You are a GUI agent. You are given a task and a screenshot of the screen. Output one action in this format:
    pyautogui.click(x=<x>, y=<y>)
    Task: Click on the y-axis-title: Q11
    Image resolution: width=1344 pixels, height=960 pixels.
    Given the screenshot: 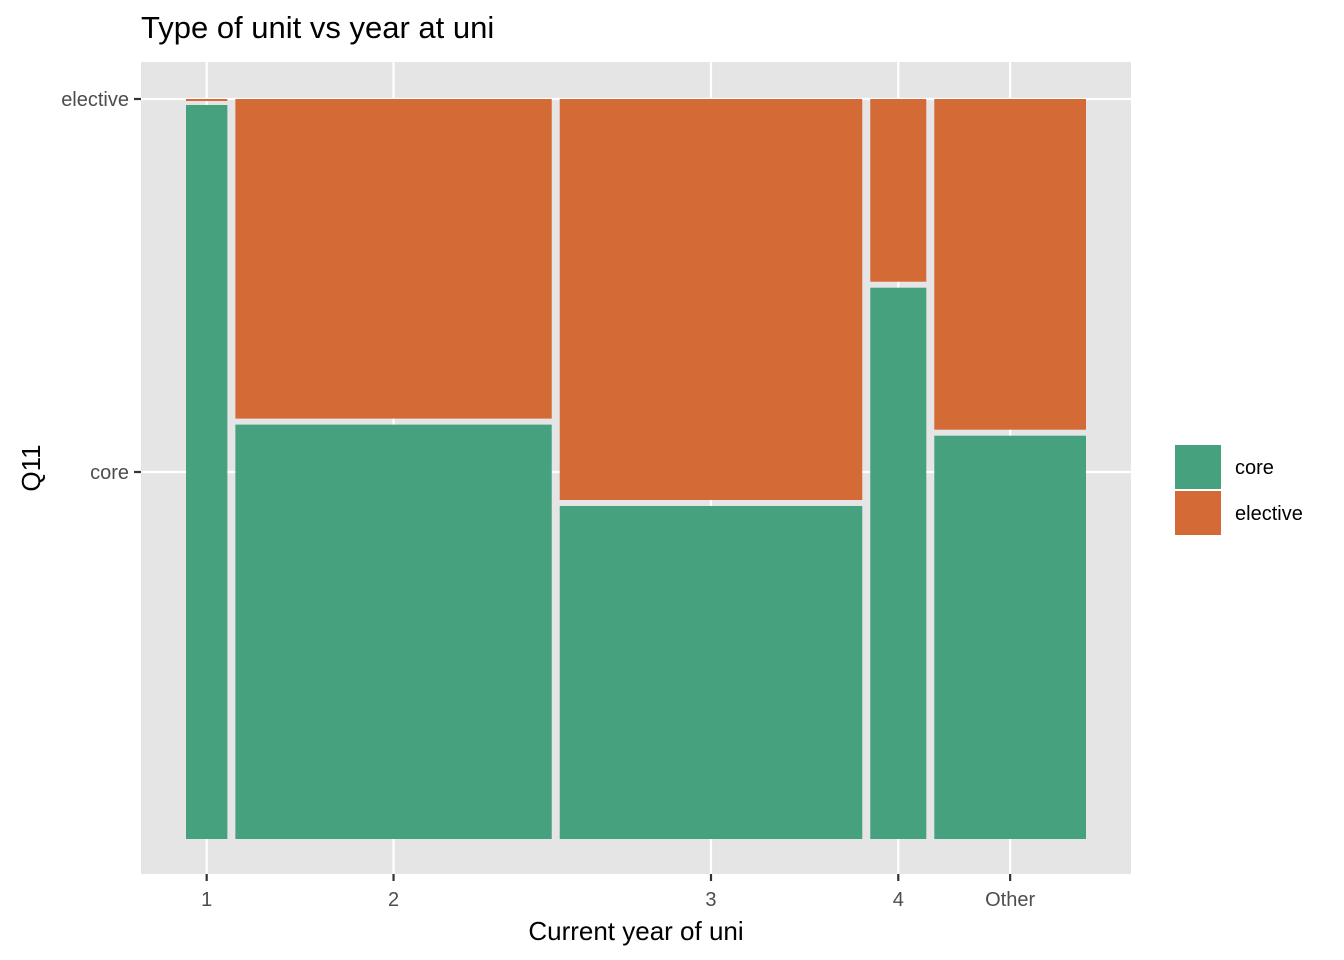 What is the action you would take?
    pyautogui.click(x=31, y=467)
    